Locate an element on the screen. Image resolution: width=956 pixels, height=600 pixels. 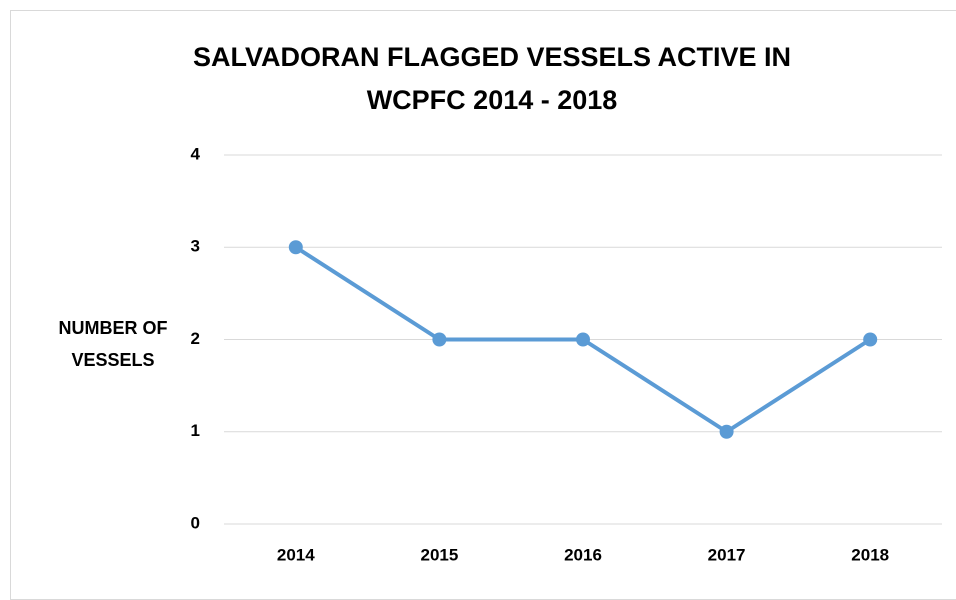
y-tick-label: 1 is located at coordinates (195, 430).